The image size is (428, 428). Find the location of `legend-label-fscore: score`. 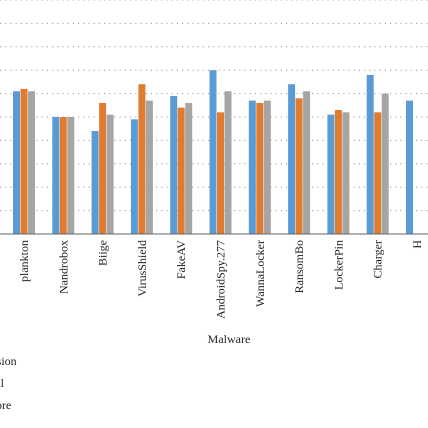

legend-label-fscore: score is located at coordinates (6, 405).